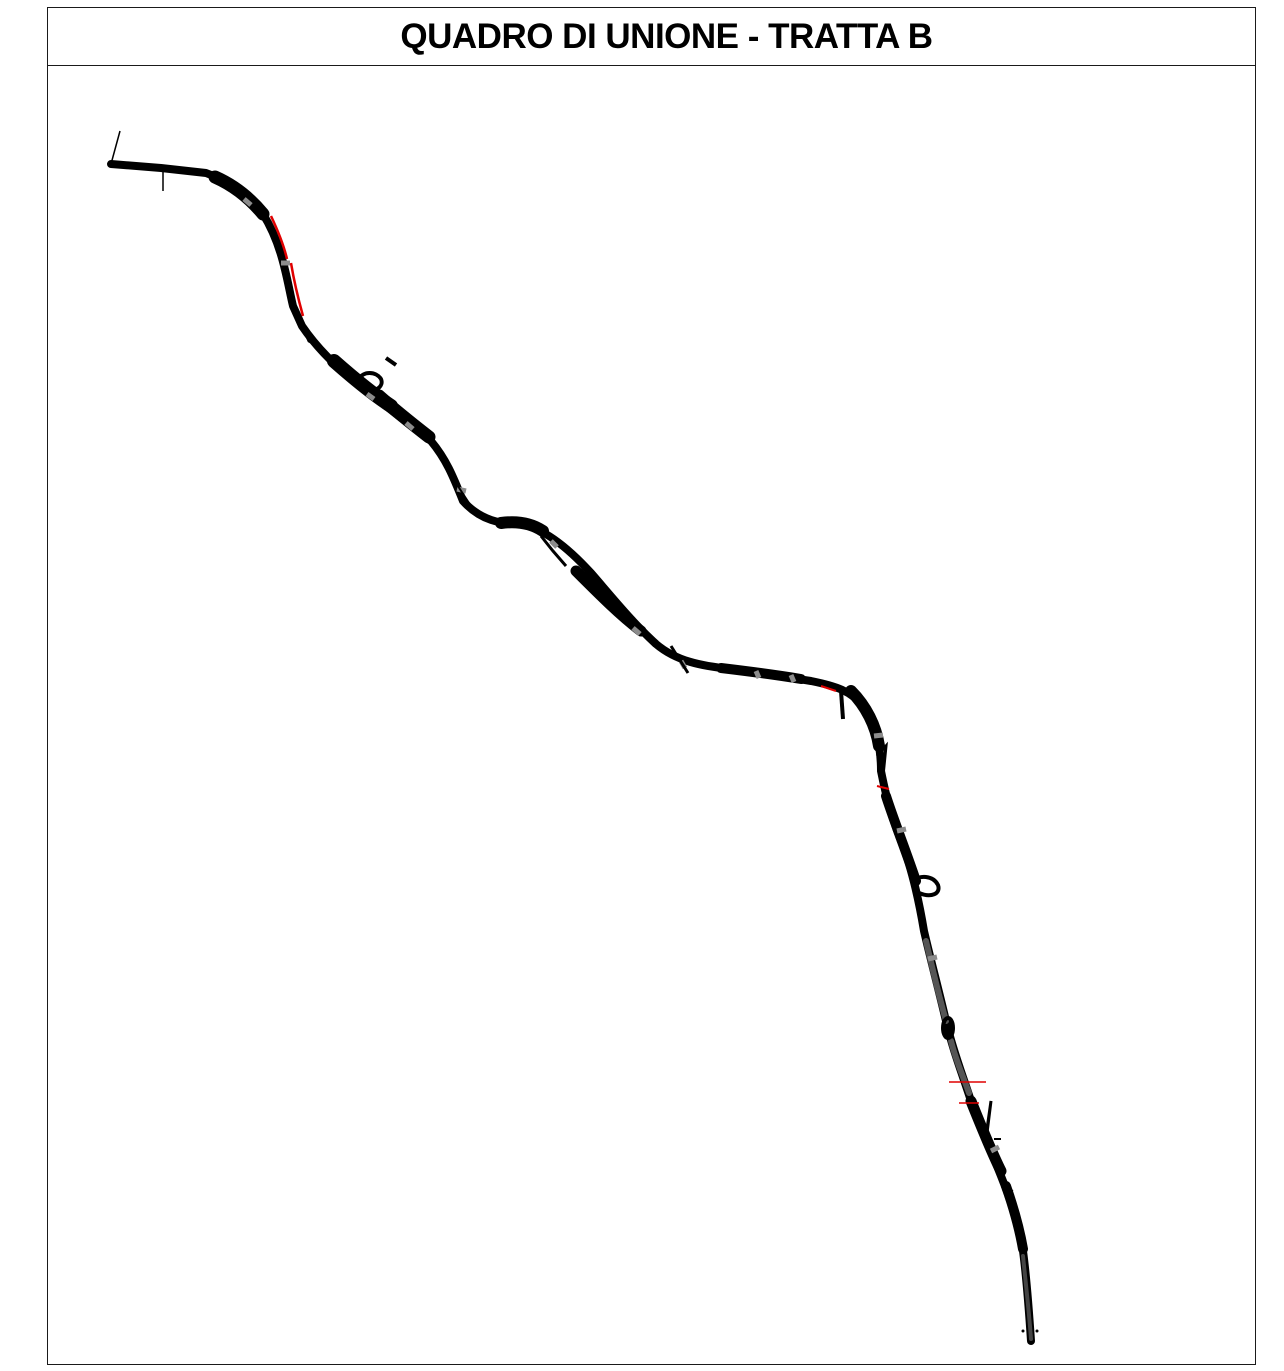 Image resolution: width=1284 pixels, height=1371 pixels. I want to click on title-bar: QUADRO DI UNIONE - TRATTA B, so click(651, 37).